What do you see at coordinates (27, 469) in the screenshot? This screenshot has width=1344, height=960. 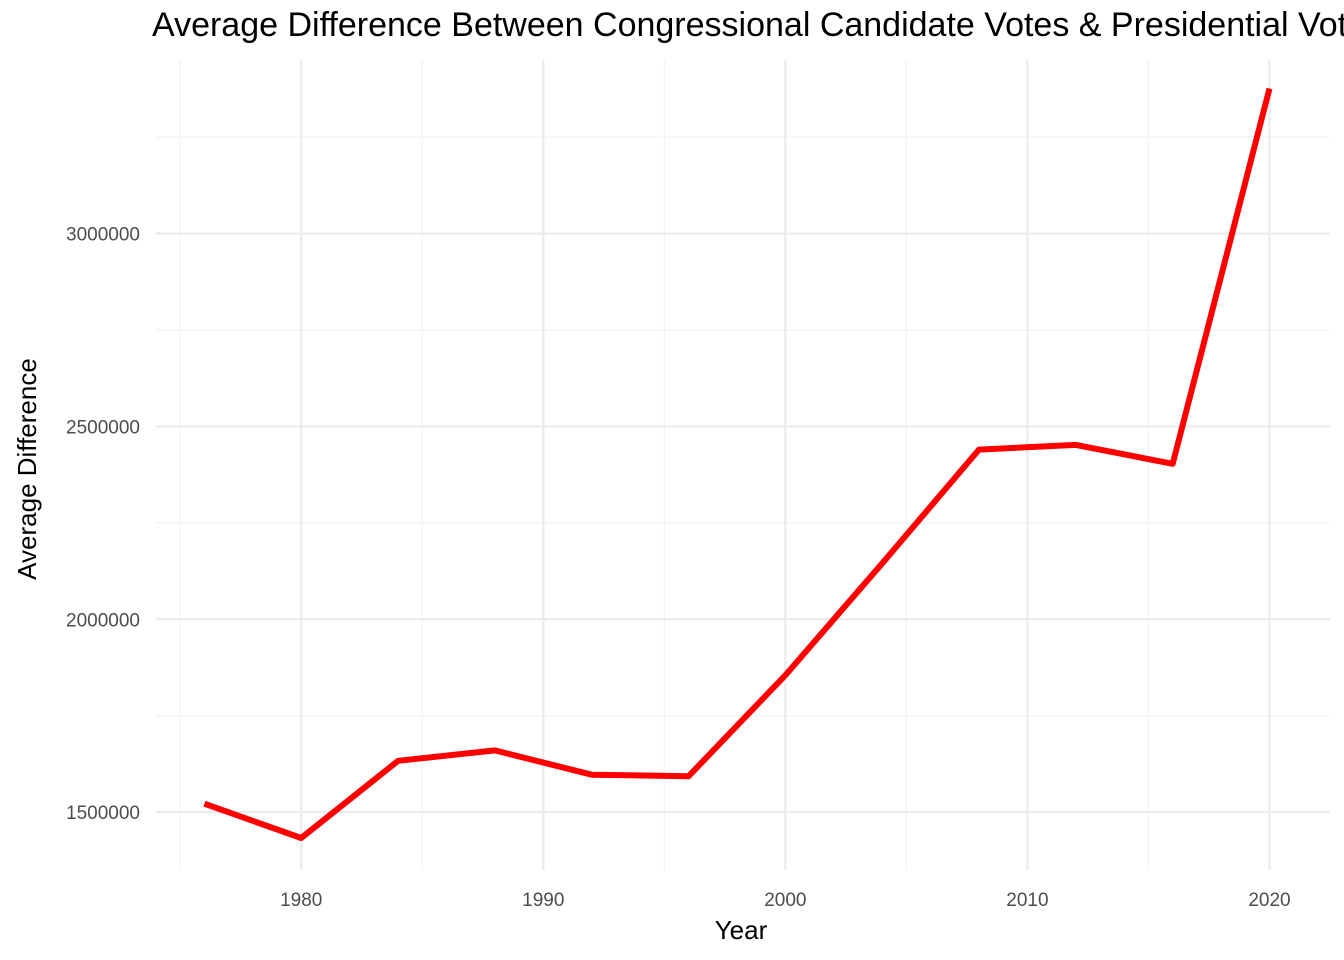 I see `y-axis-title: Average Difference` at bounding box center [27, 469].